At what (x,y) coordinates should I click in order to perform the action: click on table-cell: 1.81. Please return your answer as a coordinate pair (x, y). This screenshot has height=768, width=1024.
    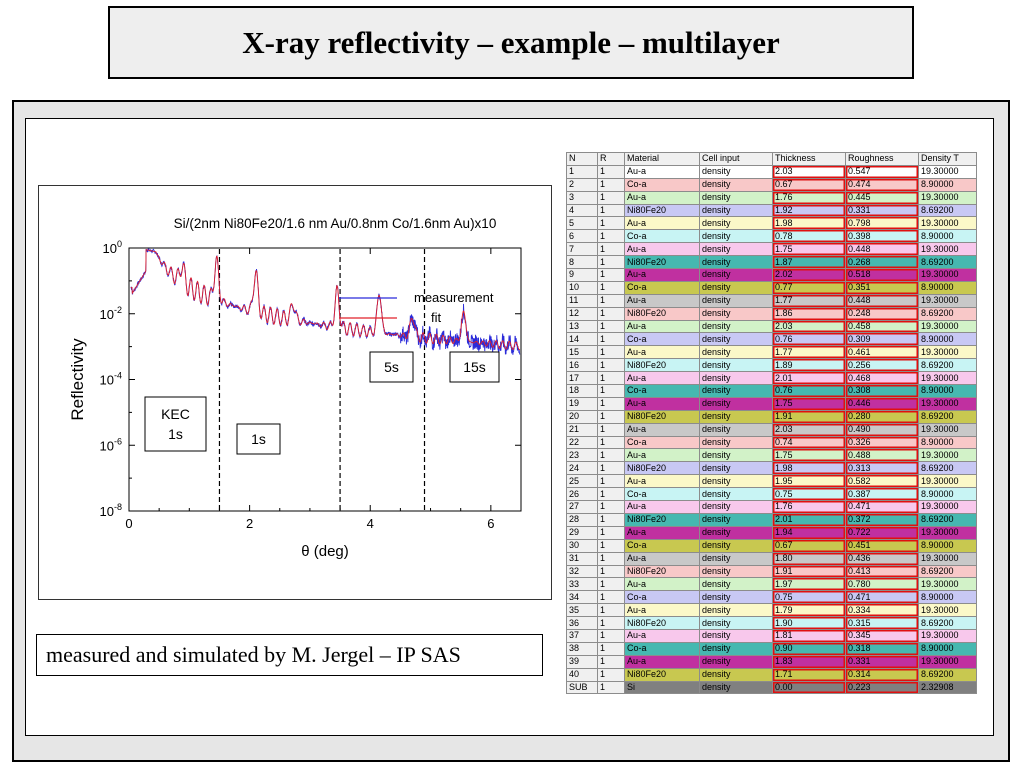
    Looking at the image, I should click on (809, 635).